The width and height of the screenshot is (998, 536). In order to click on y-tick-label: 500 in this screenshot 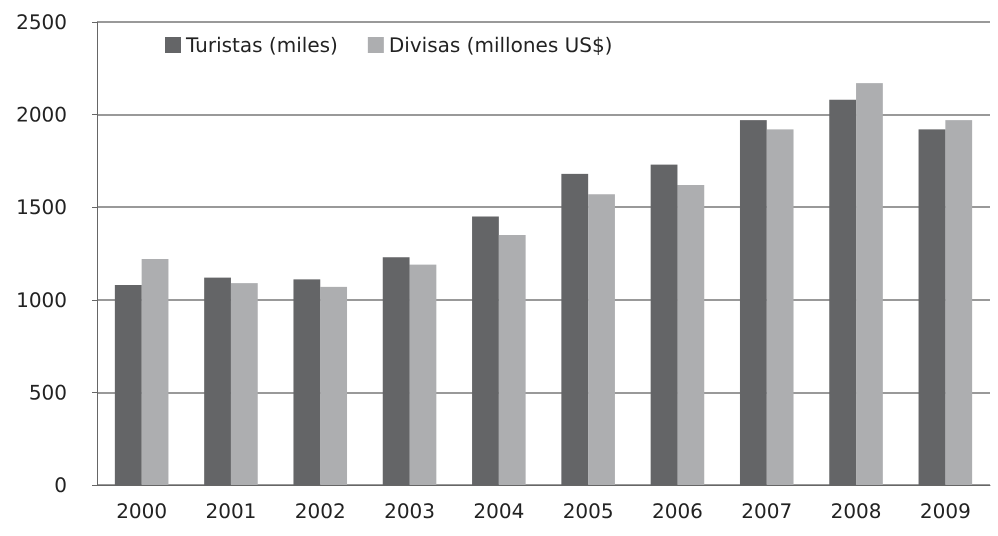, I will do `click(47, 392)`.